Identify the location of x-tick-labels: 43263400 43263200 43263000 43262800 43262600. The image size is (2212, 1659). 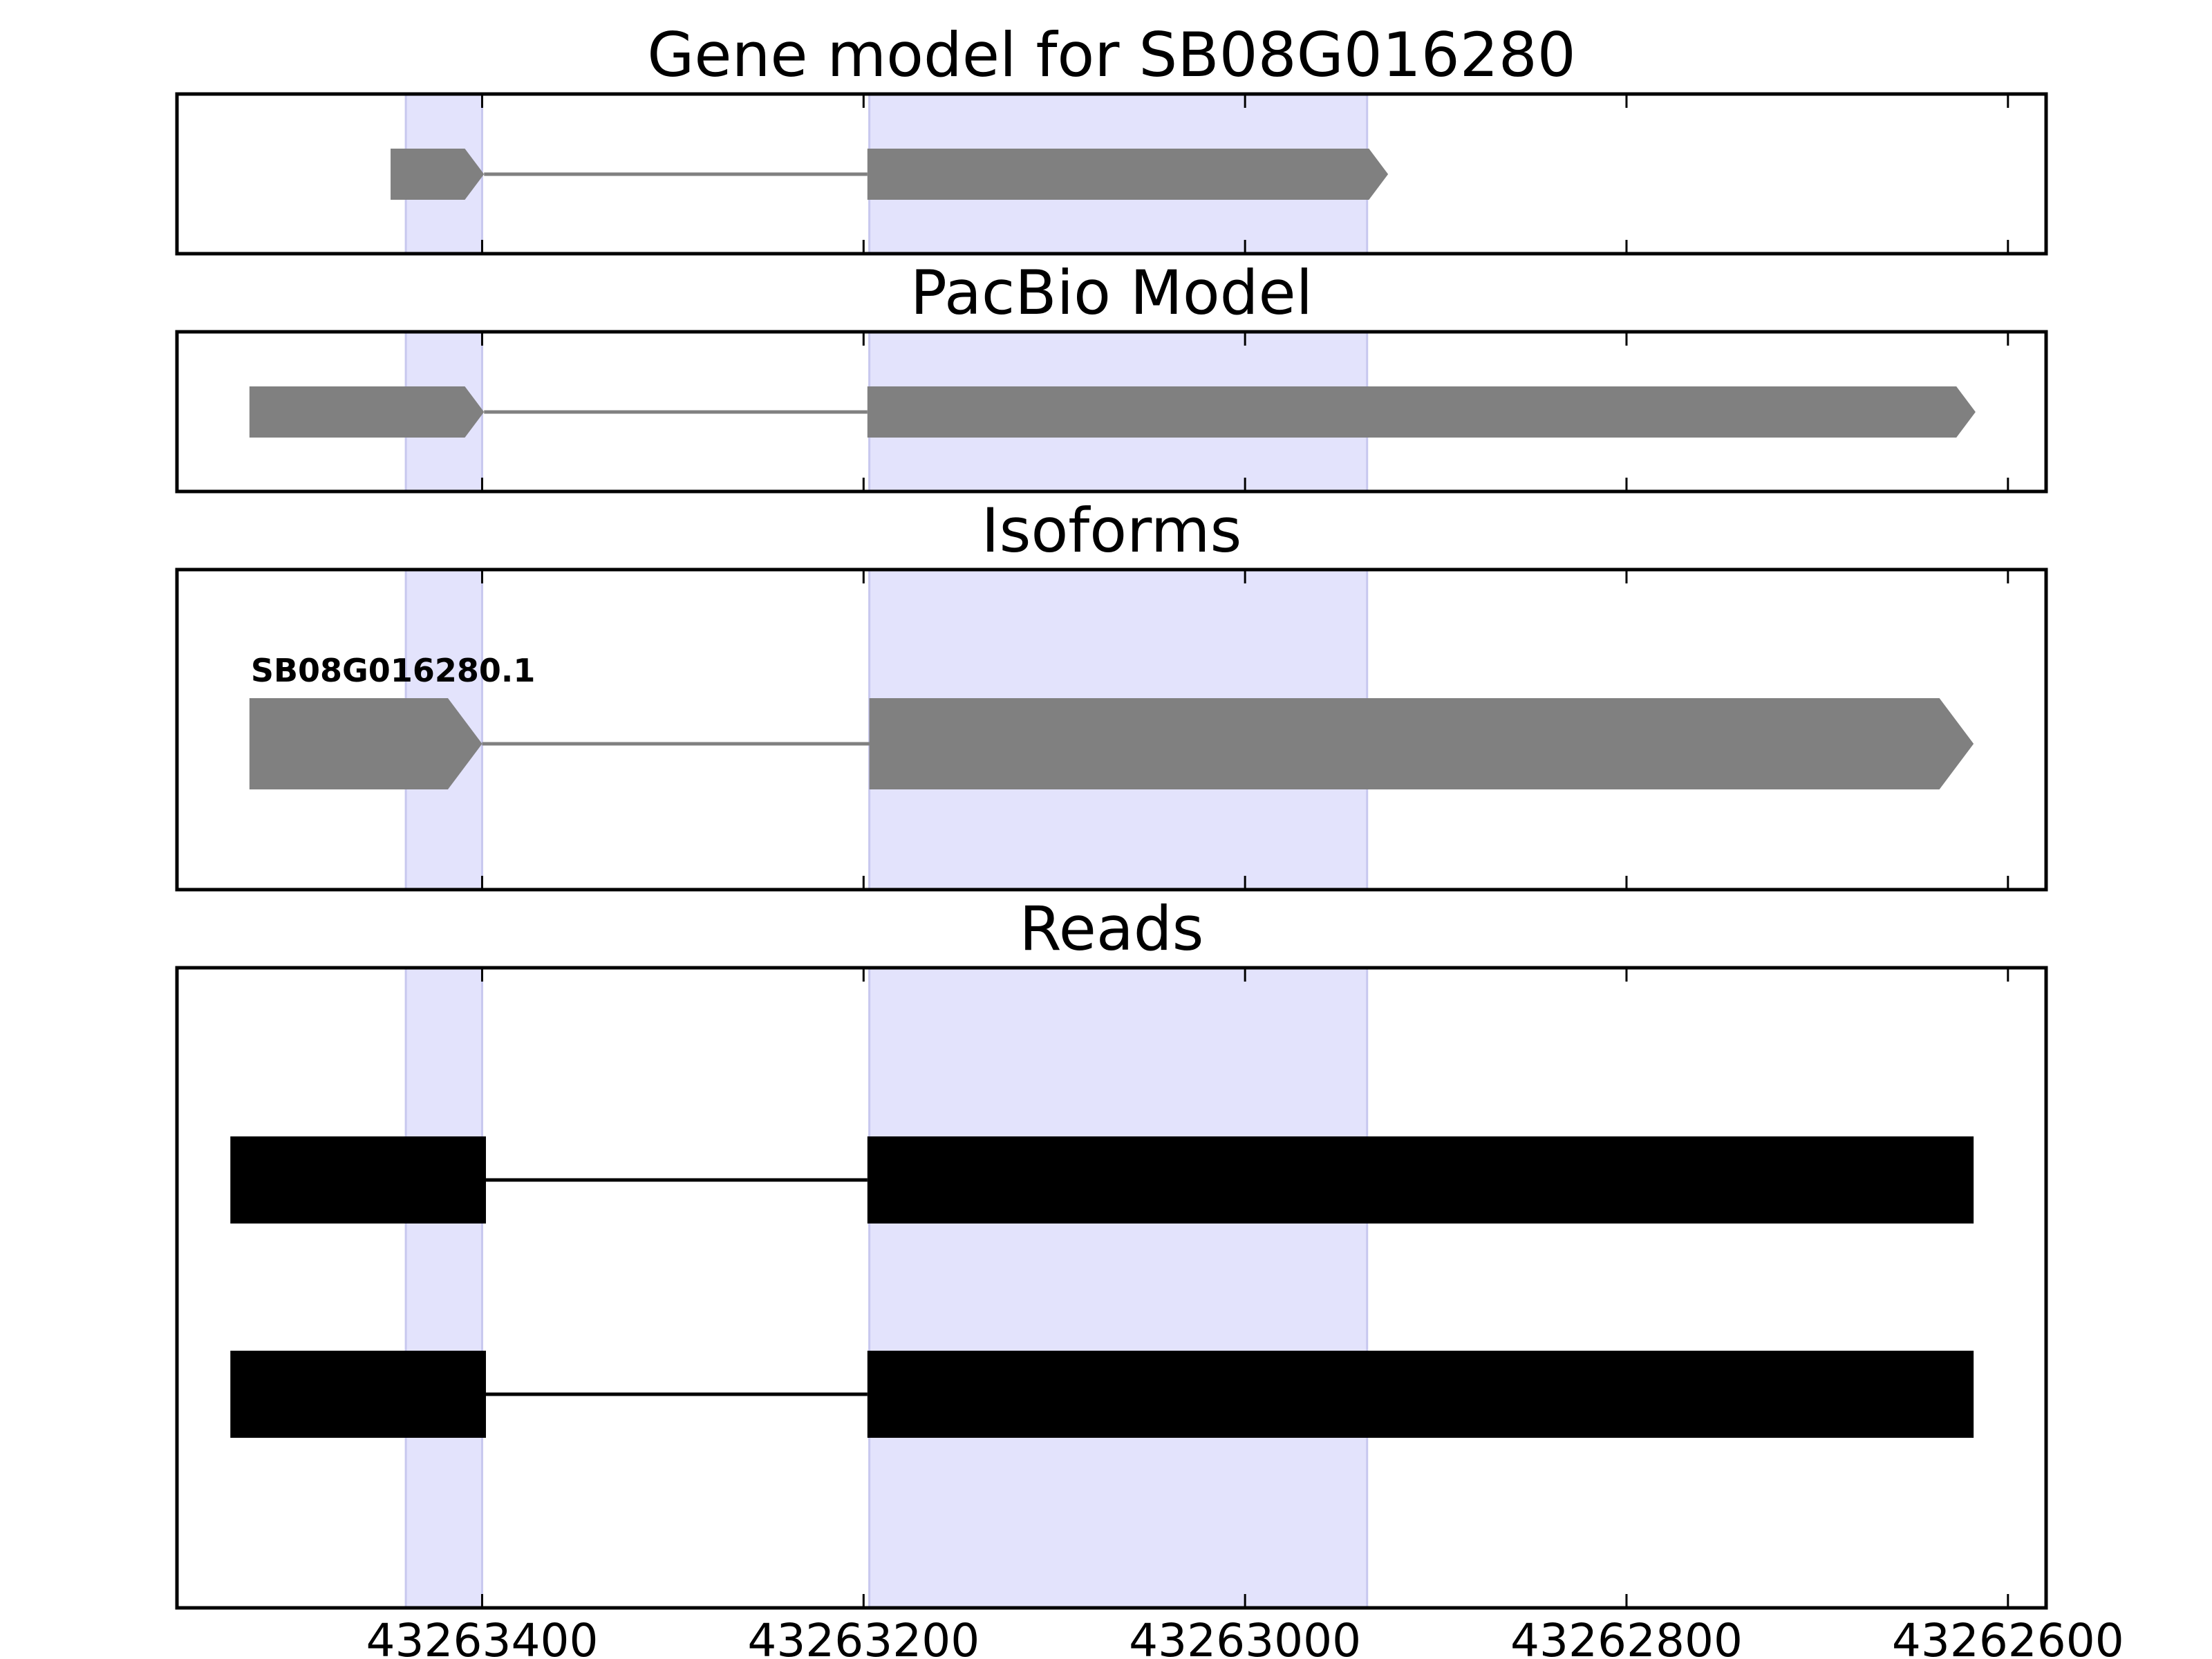
(1245, 1637).